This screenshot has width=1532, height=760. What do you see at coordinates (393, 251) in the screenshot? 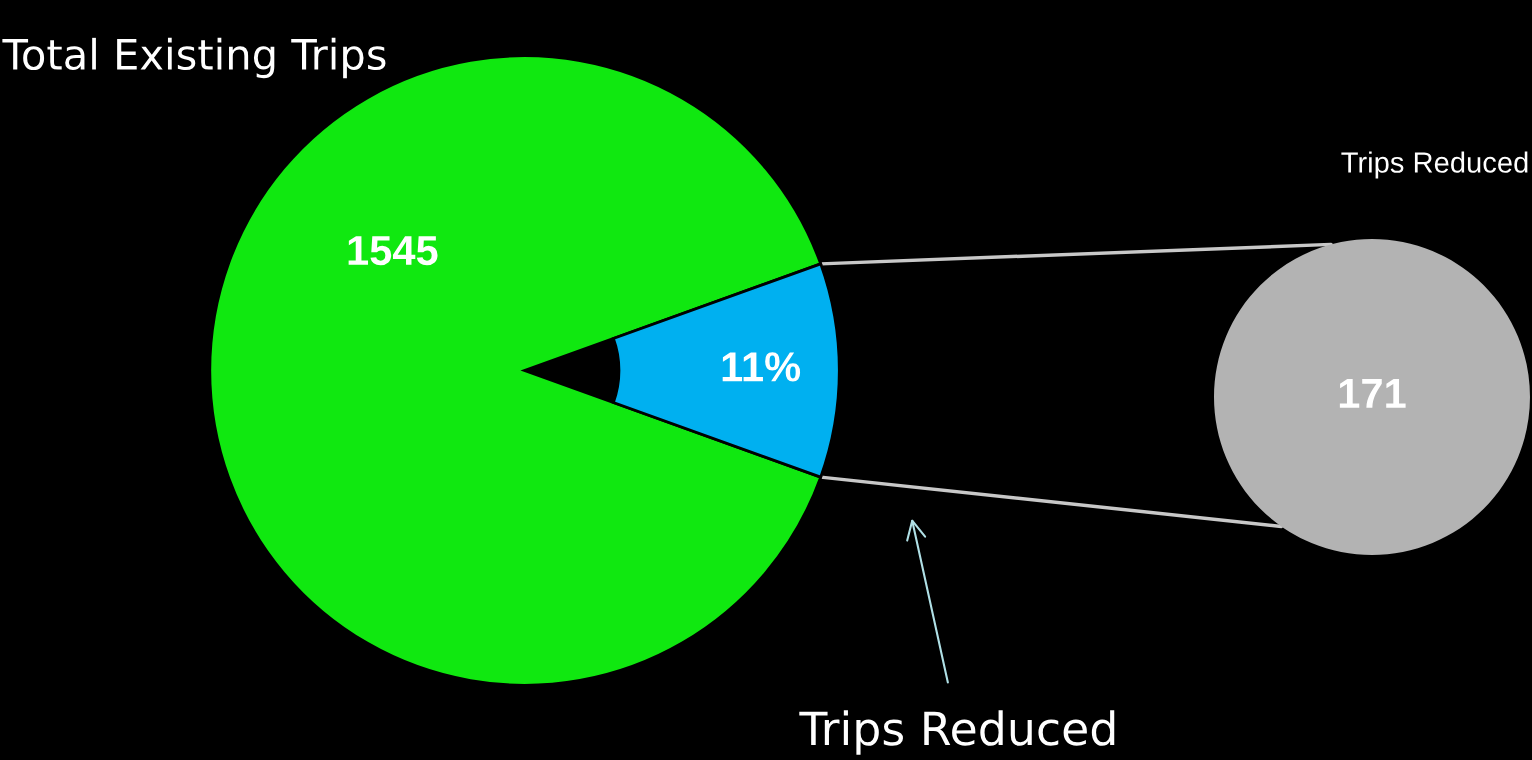
I see `text: 1545` at bounding box center [393, 251].